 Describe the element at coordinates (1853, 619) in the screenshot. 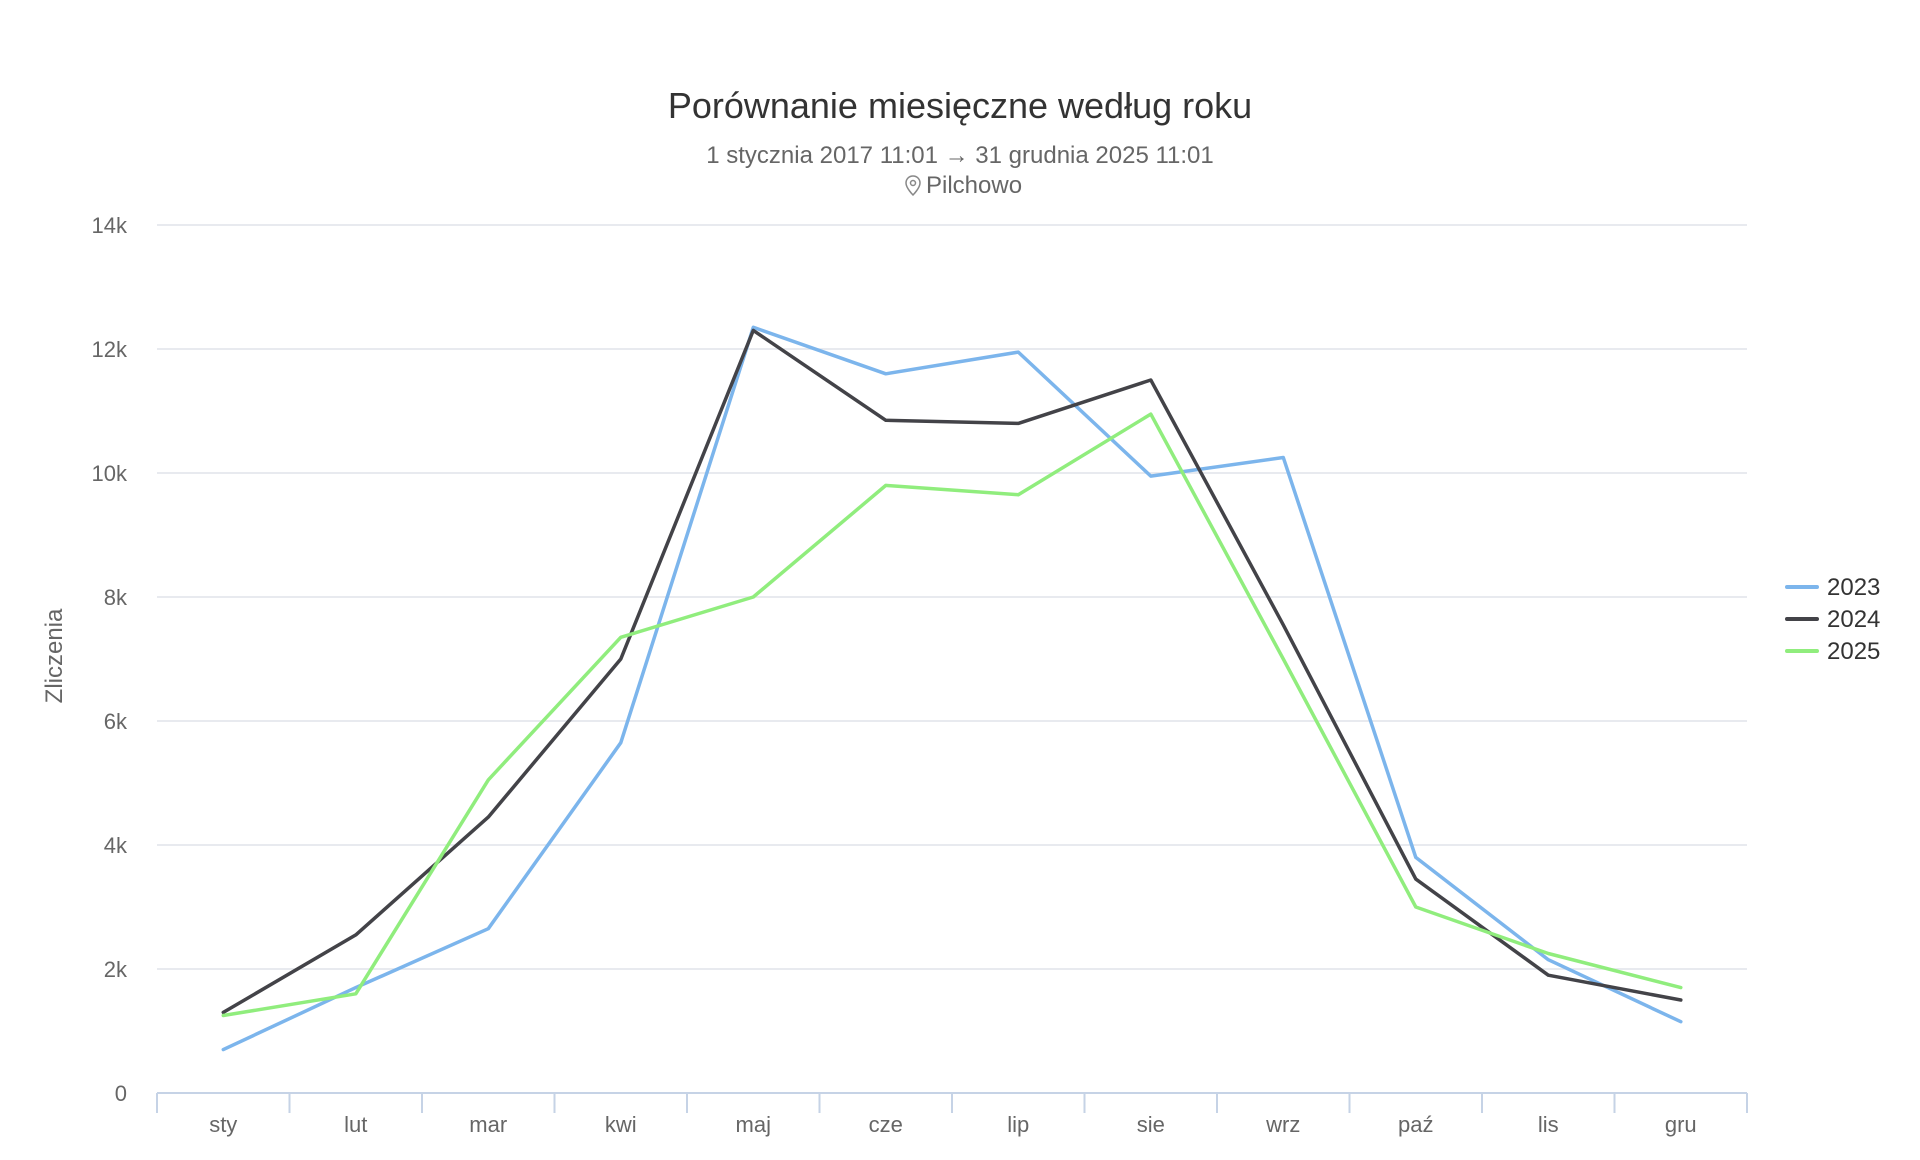

I see `legend-label: 2024` at that location.